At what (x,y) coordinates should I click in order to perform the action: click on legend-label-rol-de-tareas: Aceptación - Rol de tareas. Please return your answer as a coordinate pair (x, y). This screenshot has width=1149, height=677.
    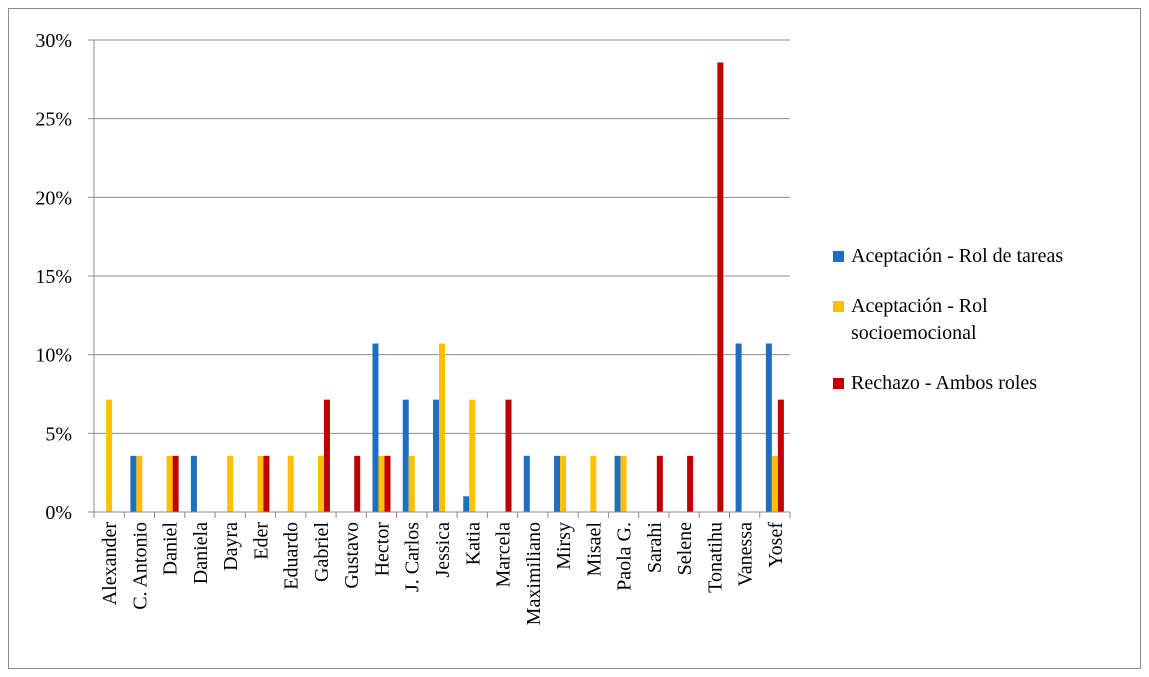
    Looking at the image, I should click on (957, 256).